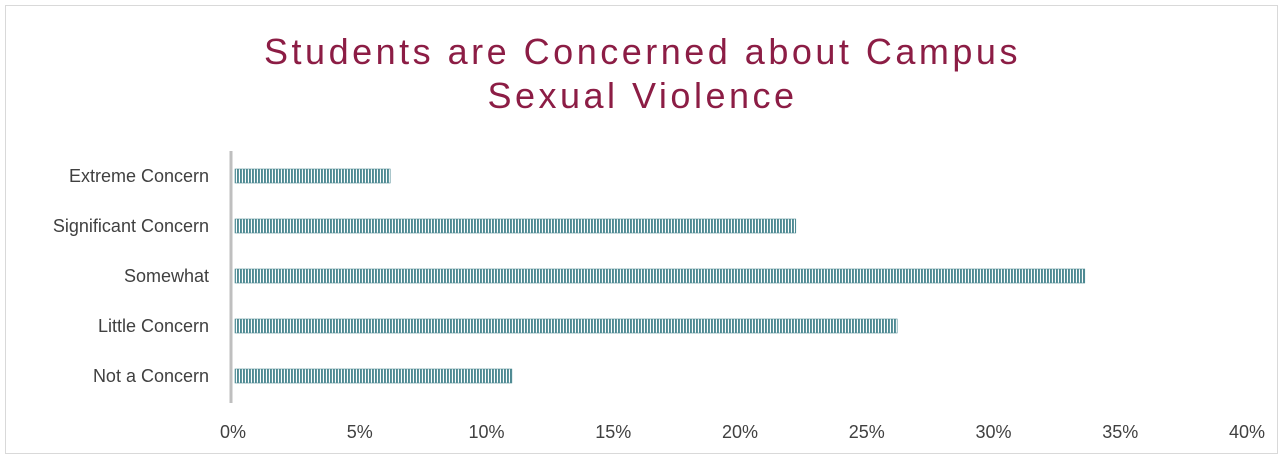 This screenshot has width=1285, height=461. What do you see at coordinates (312, 176) in the screenshot?
I see `bar-extreme-concern` at bounding box center [312, 176].